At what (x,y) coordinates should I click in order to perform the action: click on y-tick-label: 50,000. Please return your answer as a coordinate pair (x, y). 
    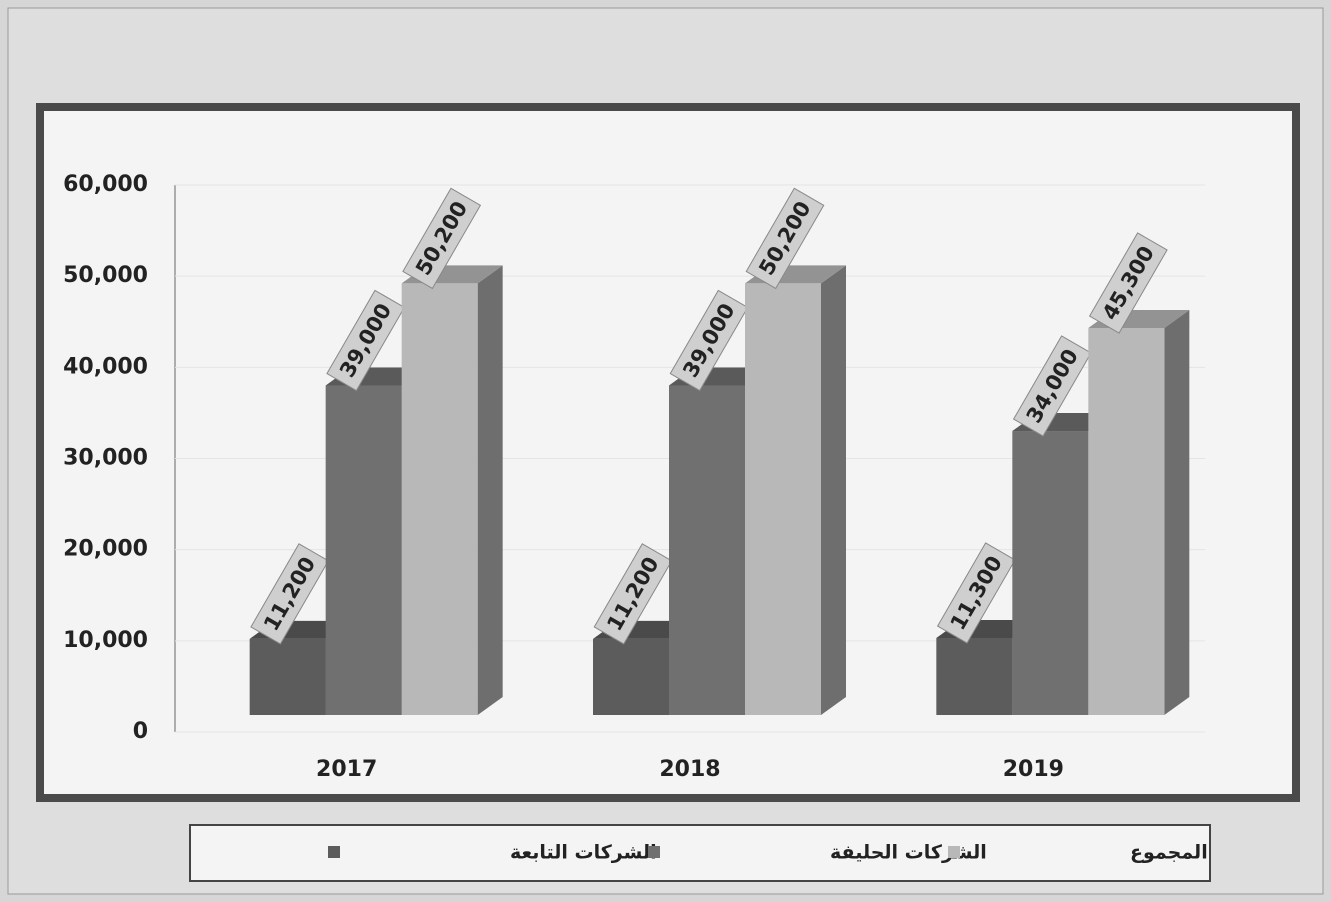
    Looking at the image, I should click on (105, 275).